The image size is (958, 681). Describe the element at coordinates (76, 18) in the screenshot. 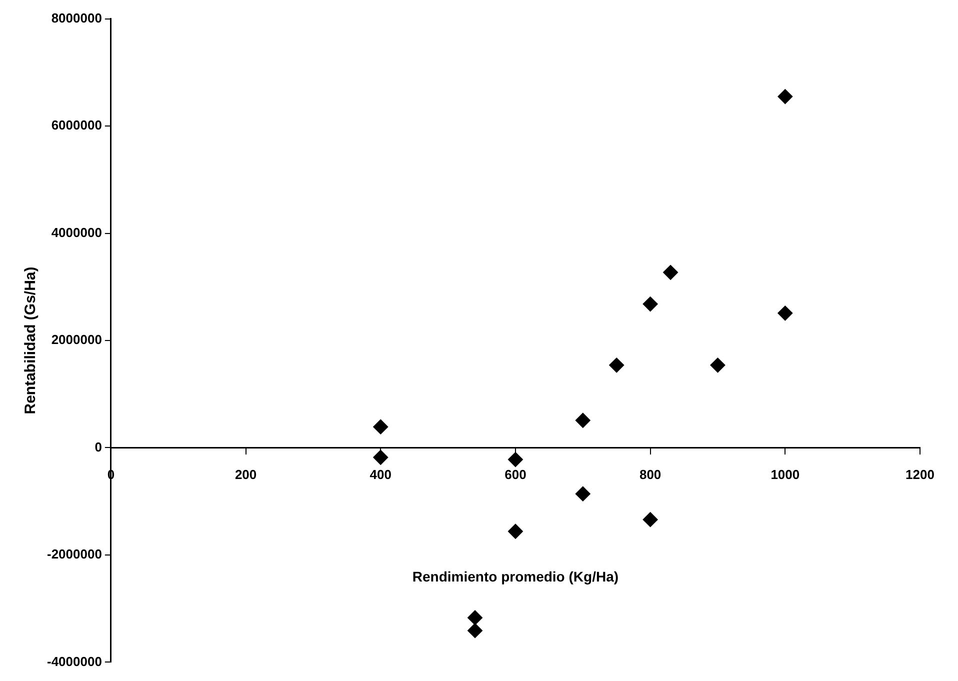

I see `y-tick-label: 8000000` at that location.